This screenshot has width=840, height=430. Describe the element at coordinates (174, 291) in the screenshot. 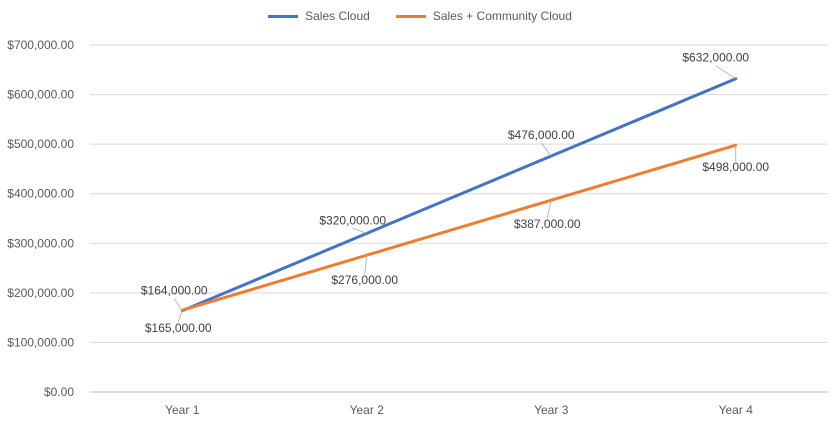

I see `data-label: $164,000.00` at that location.